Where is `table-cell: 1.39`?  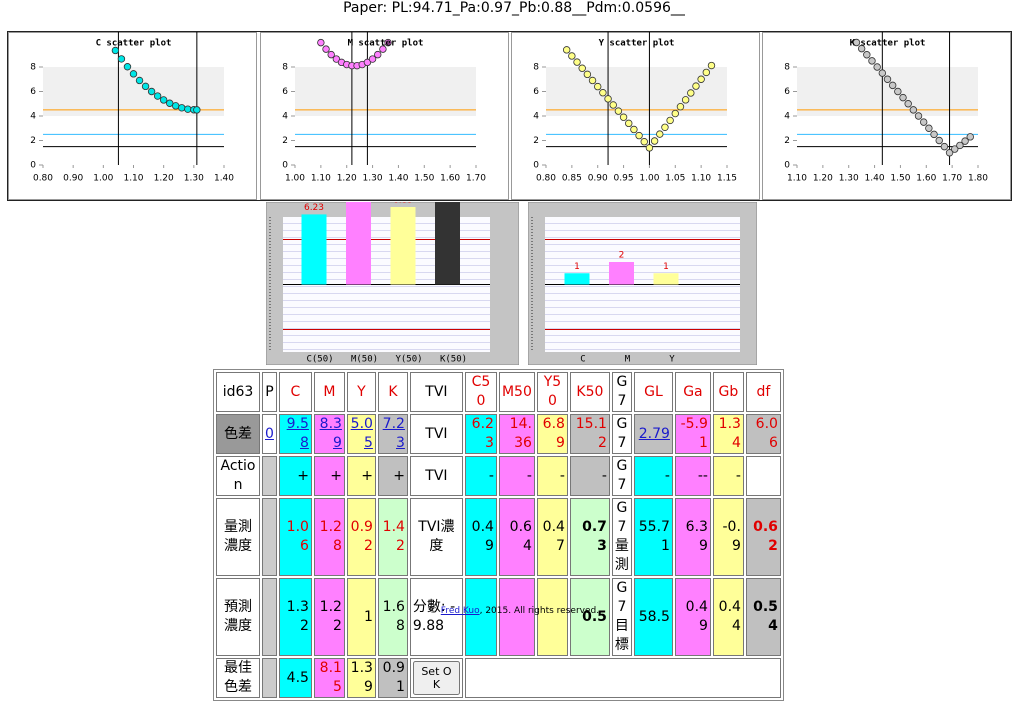
table-cell: 1.39 is located at coordinates (361, 678).